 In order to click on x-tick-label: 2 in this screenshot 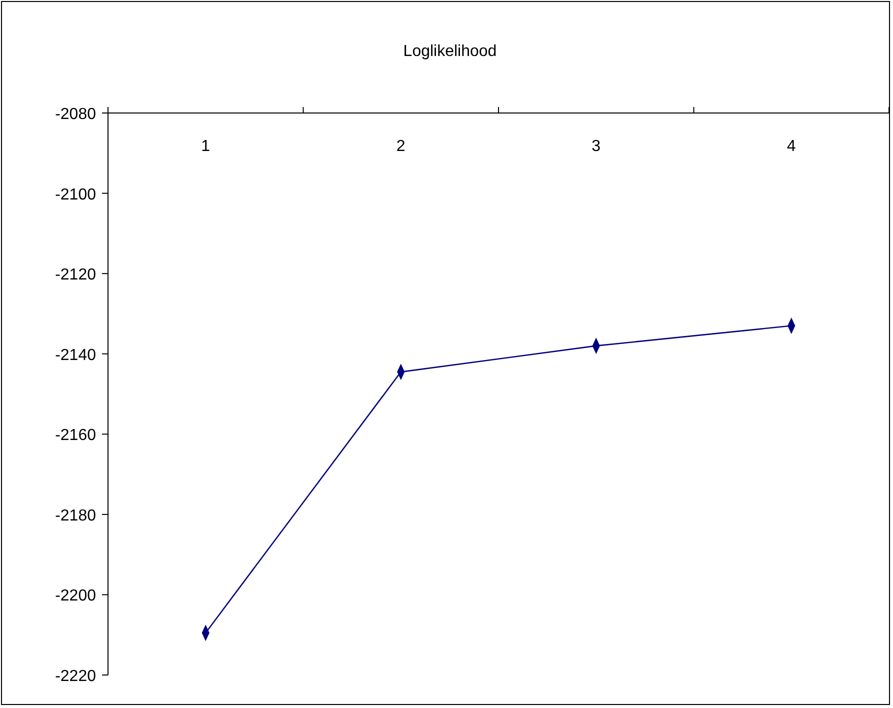, I will do `click(401, 146)`.